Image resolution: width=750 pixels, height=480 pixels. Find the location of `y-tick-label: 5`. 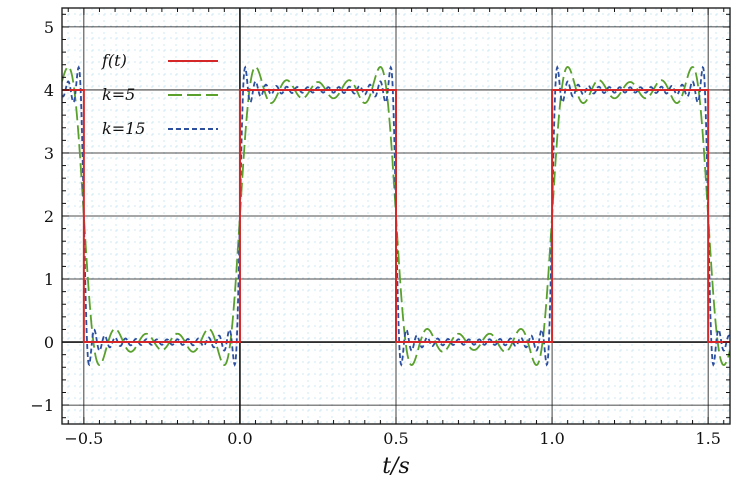

y-tick-label: 5 is located at coordinates (49, 27).